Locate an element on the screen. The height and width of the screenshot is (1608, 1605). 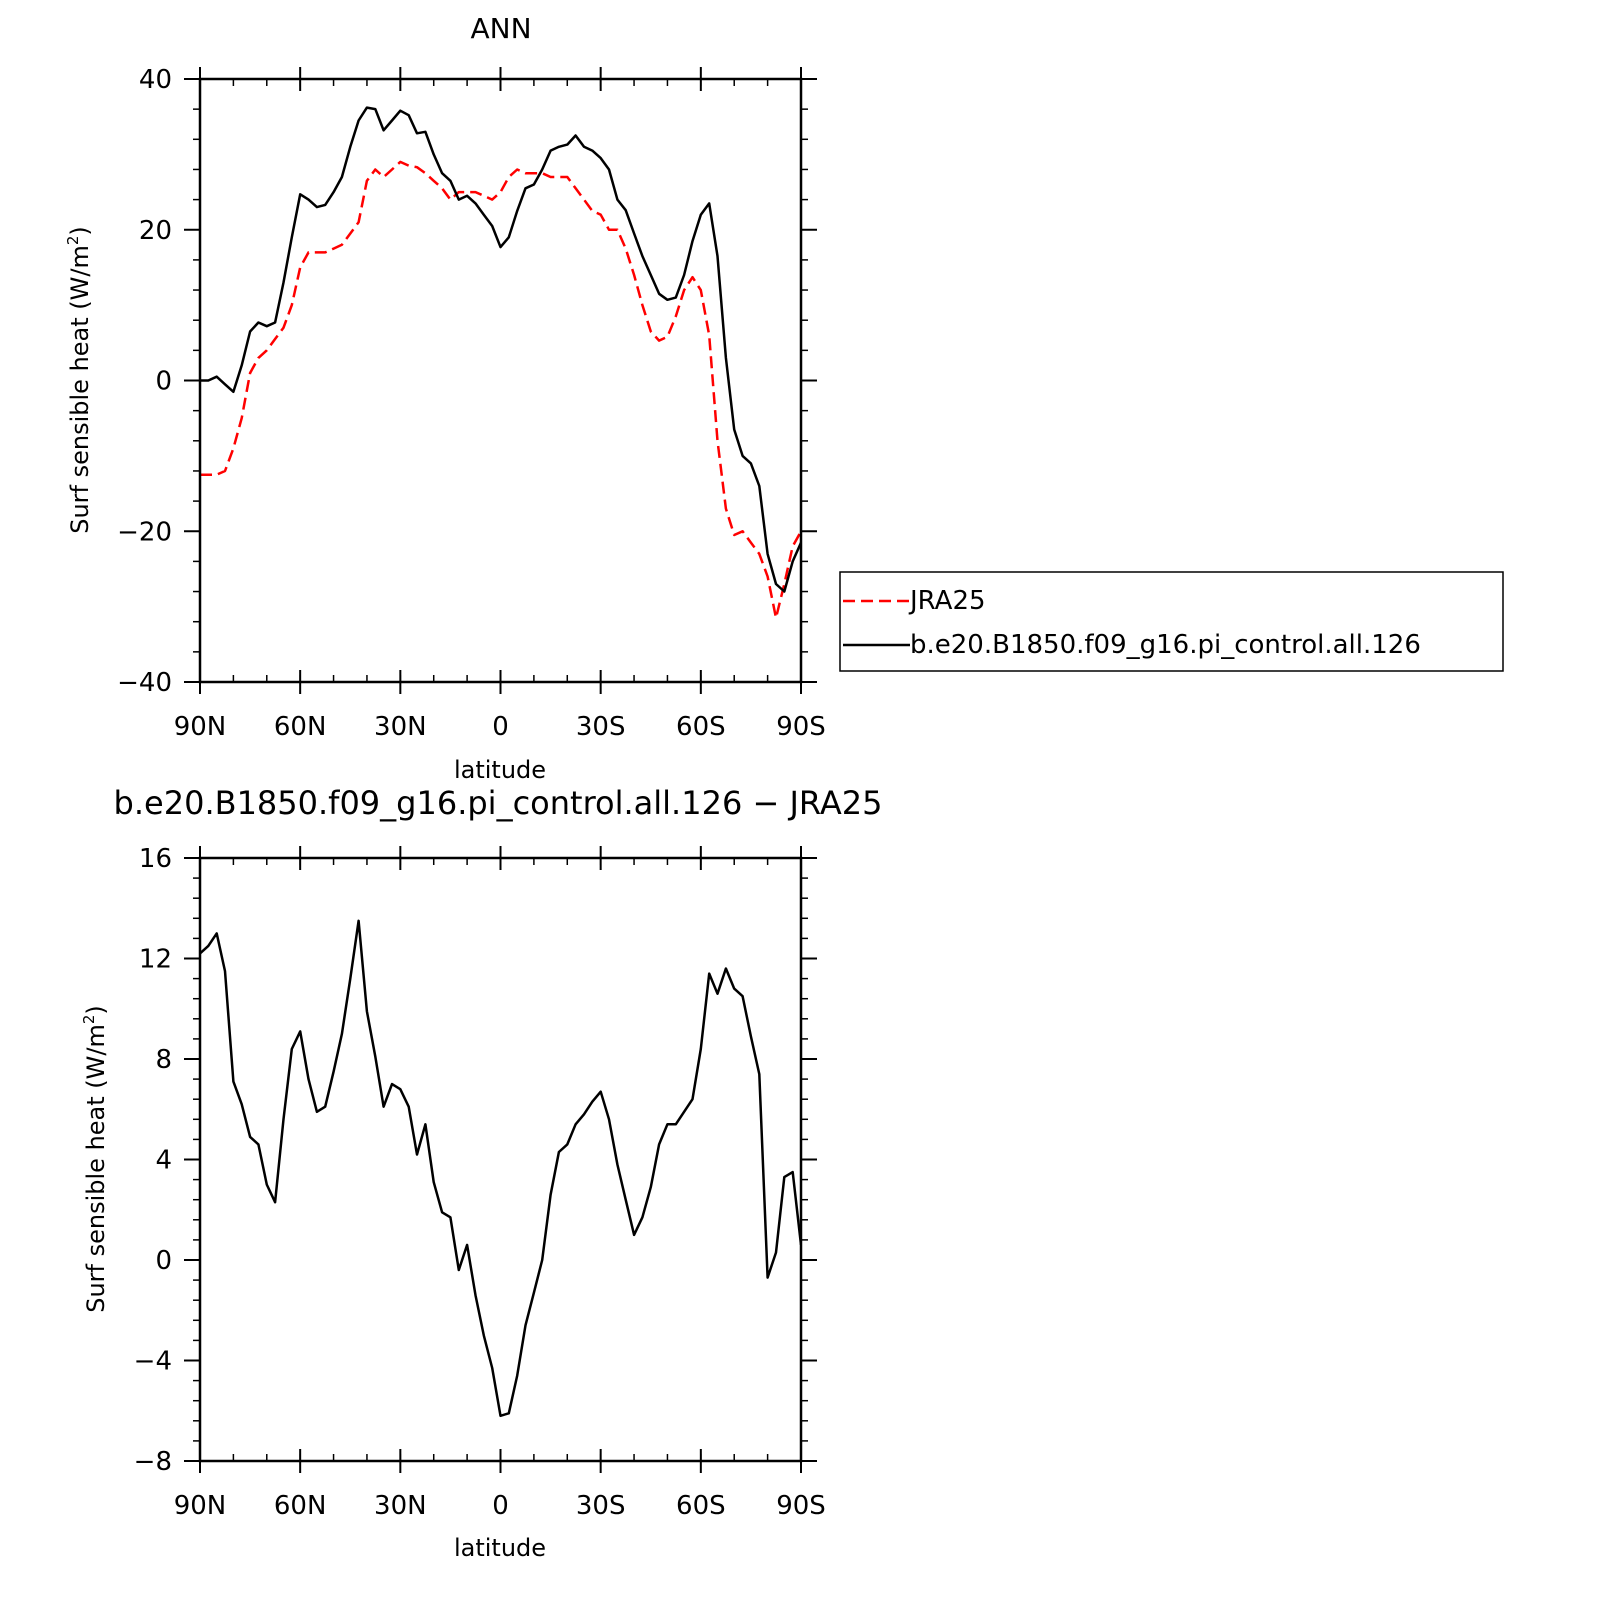
legend-box is located at coordinates (1171, 621).